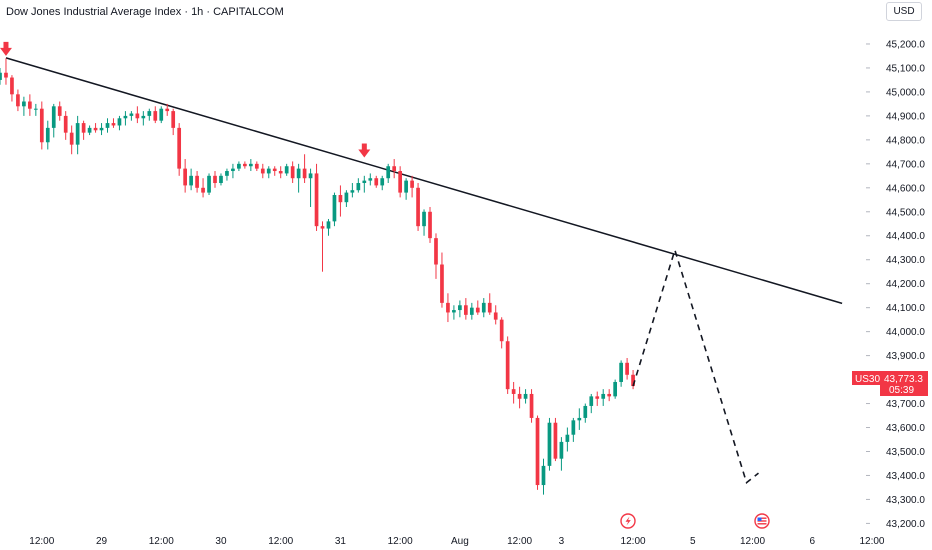 Image resolution: width=932 pixels, height=550 pixels. Describe the element at coordinates (867, 379) in the screenshot. I see `price-tag-symbol: US30` at that location.